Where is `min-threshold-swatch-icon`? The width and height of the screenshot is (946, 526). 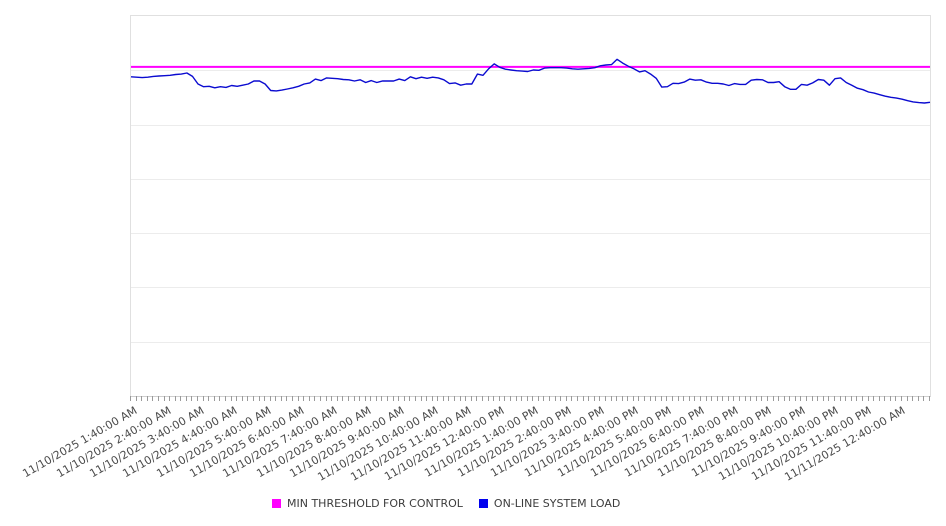 min-threshold-swatch-icon is located at coordinates (276, 503).